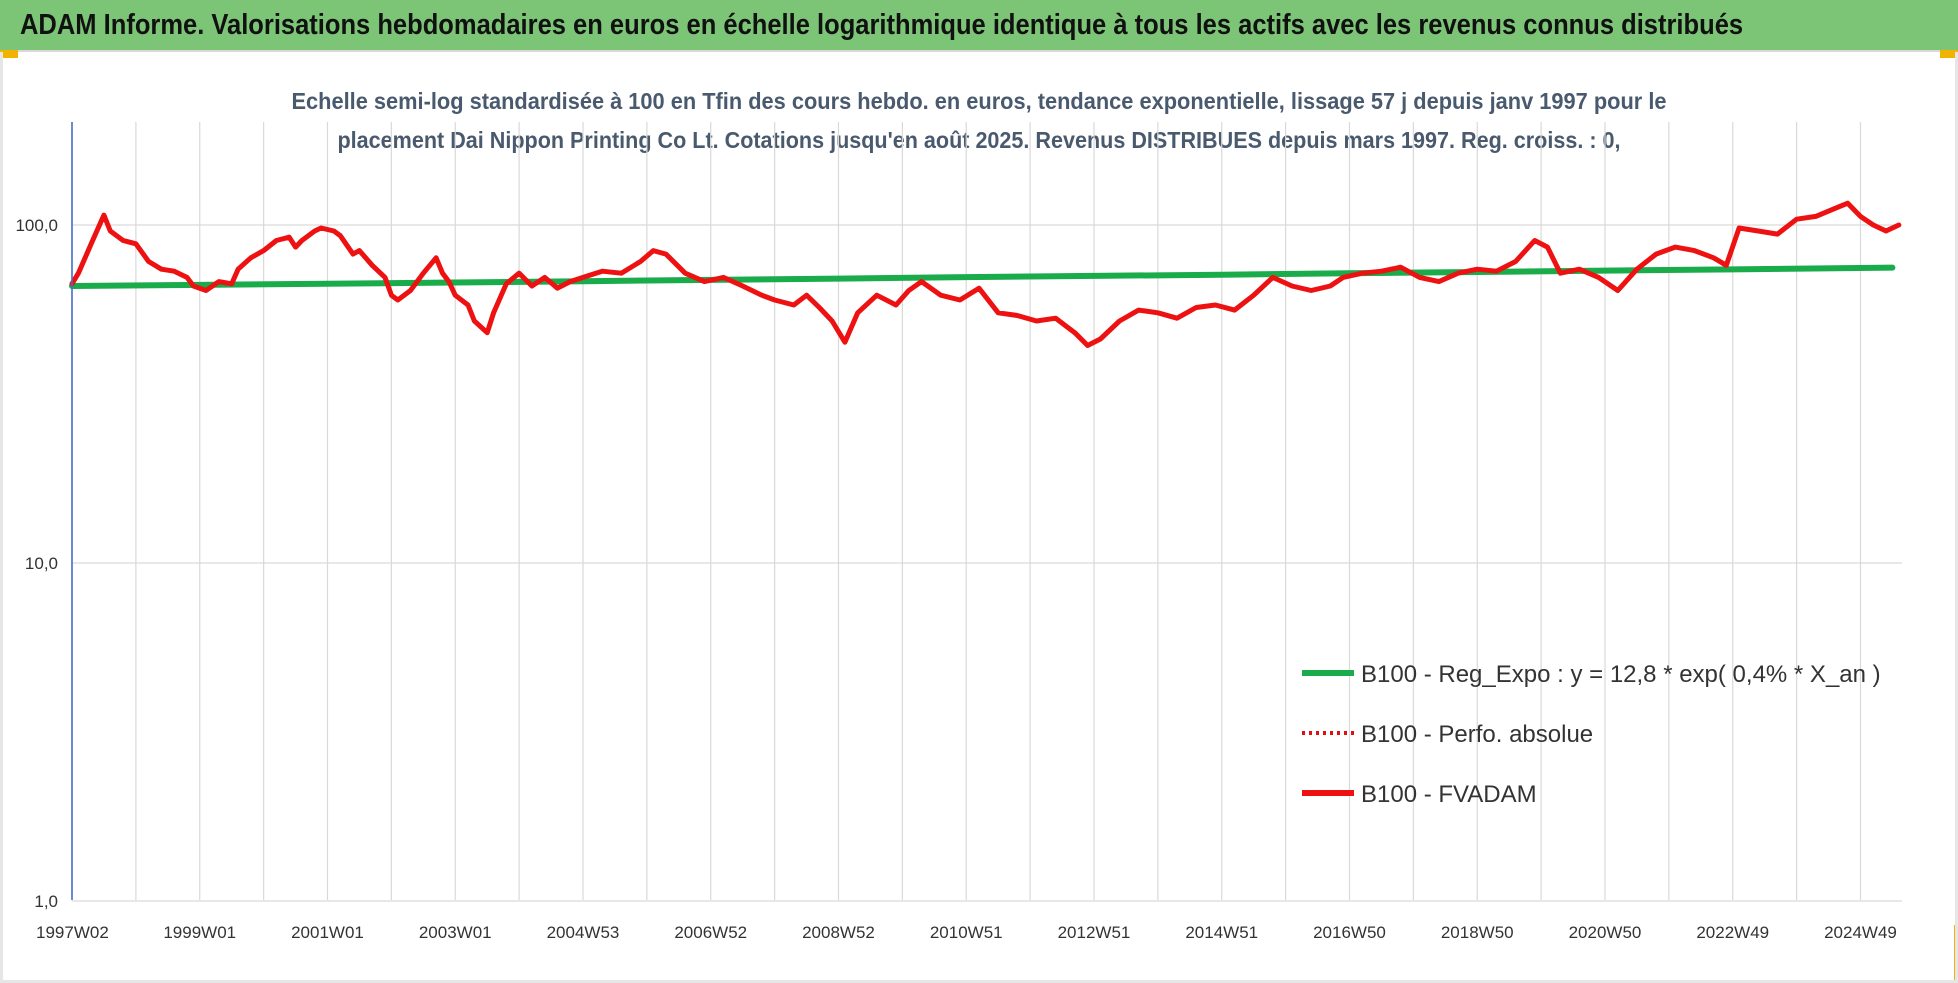  I want to click on x-tick-label: 2018W50, so click(1477, 932).